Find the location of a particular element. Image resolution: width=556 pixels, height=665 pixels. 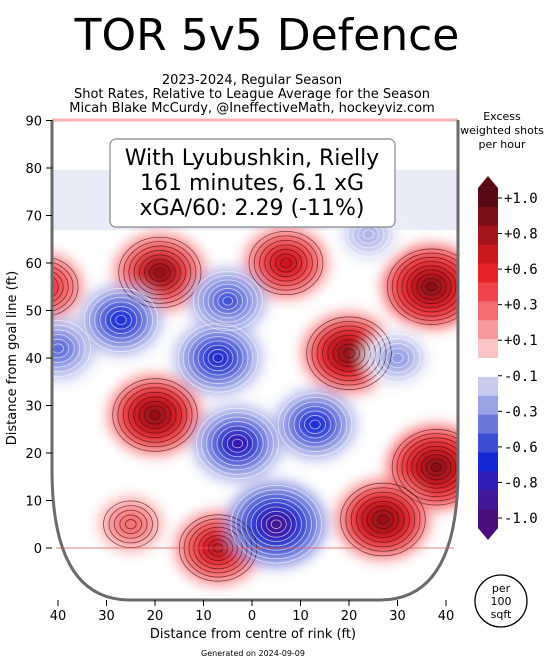

hotspot-positive is located at coordinates (431, 286).